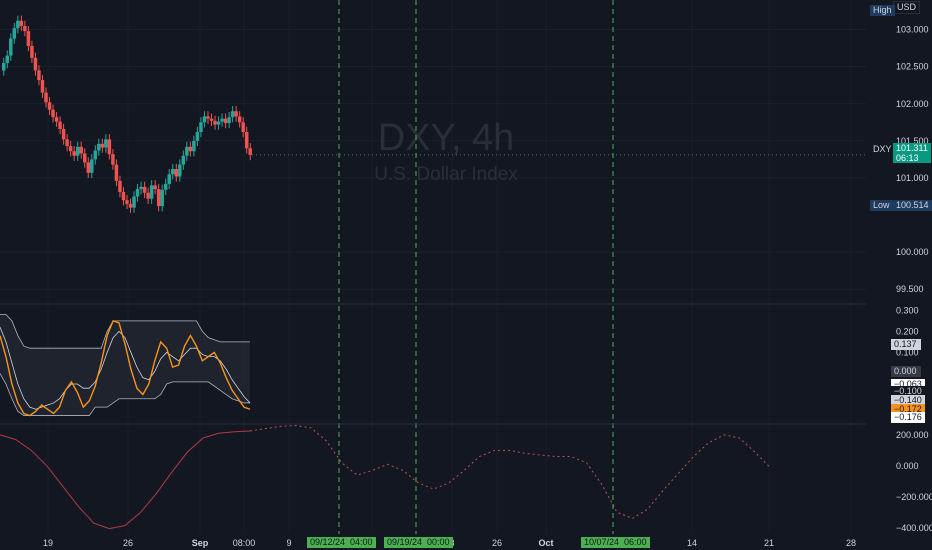 The width and height of the screenshot is (932, 550). What do you see at coordinates (200, 543) in the screenshot?
I see `time-label: Sep` at bounding box center [200, 543].